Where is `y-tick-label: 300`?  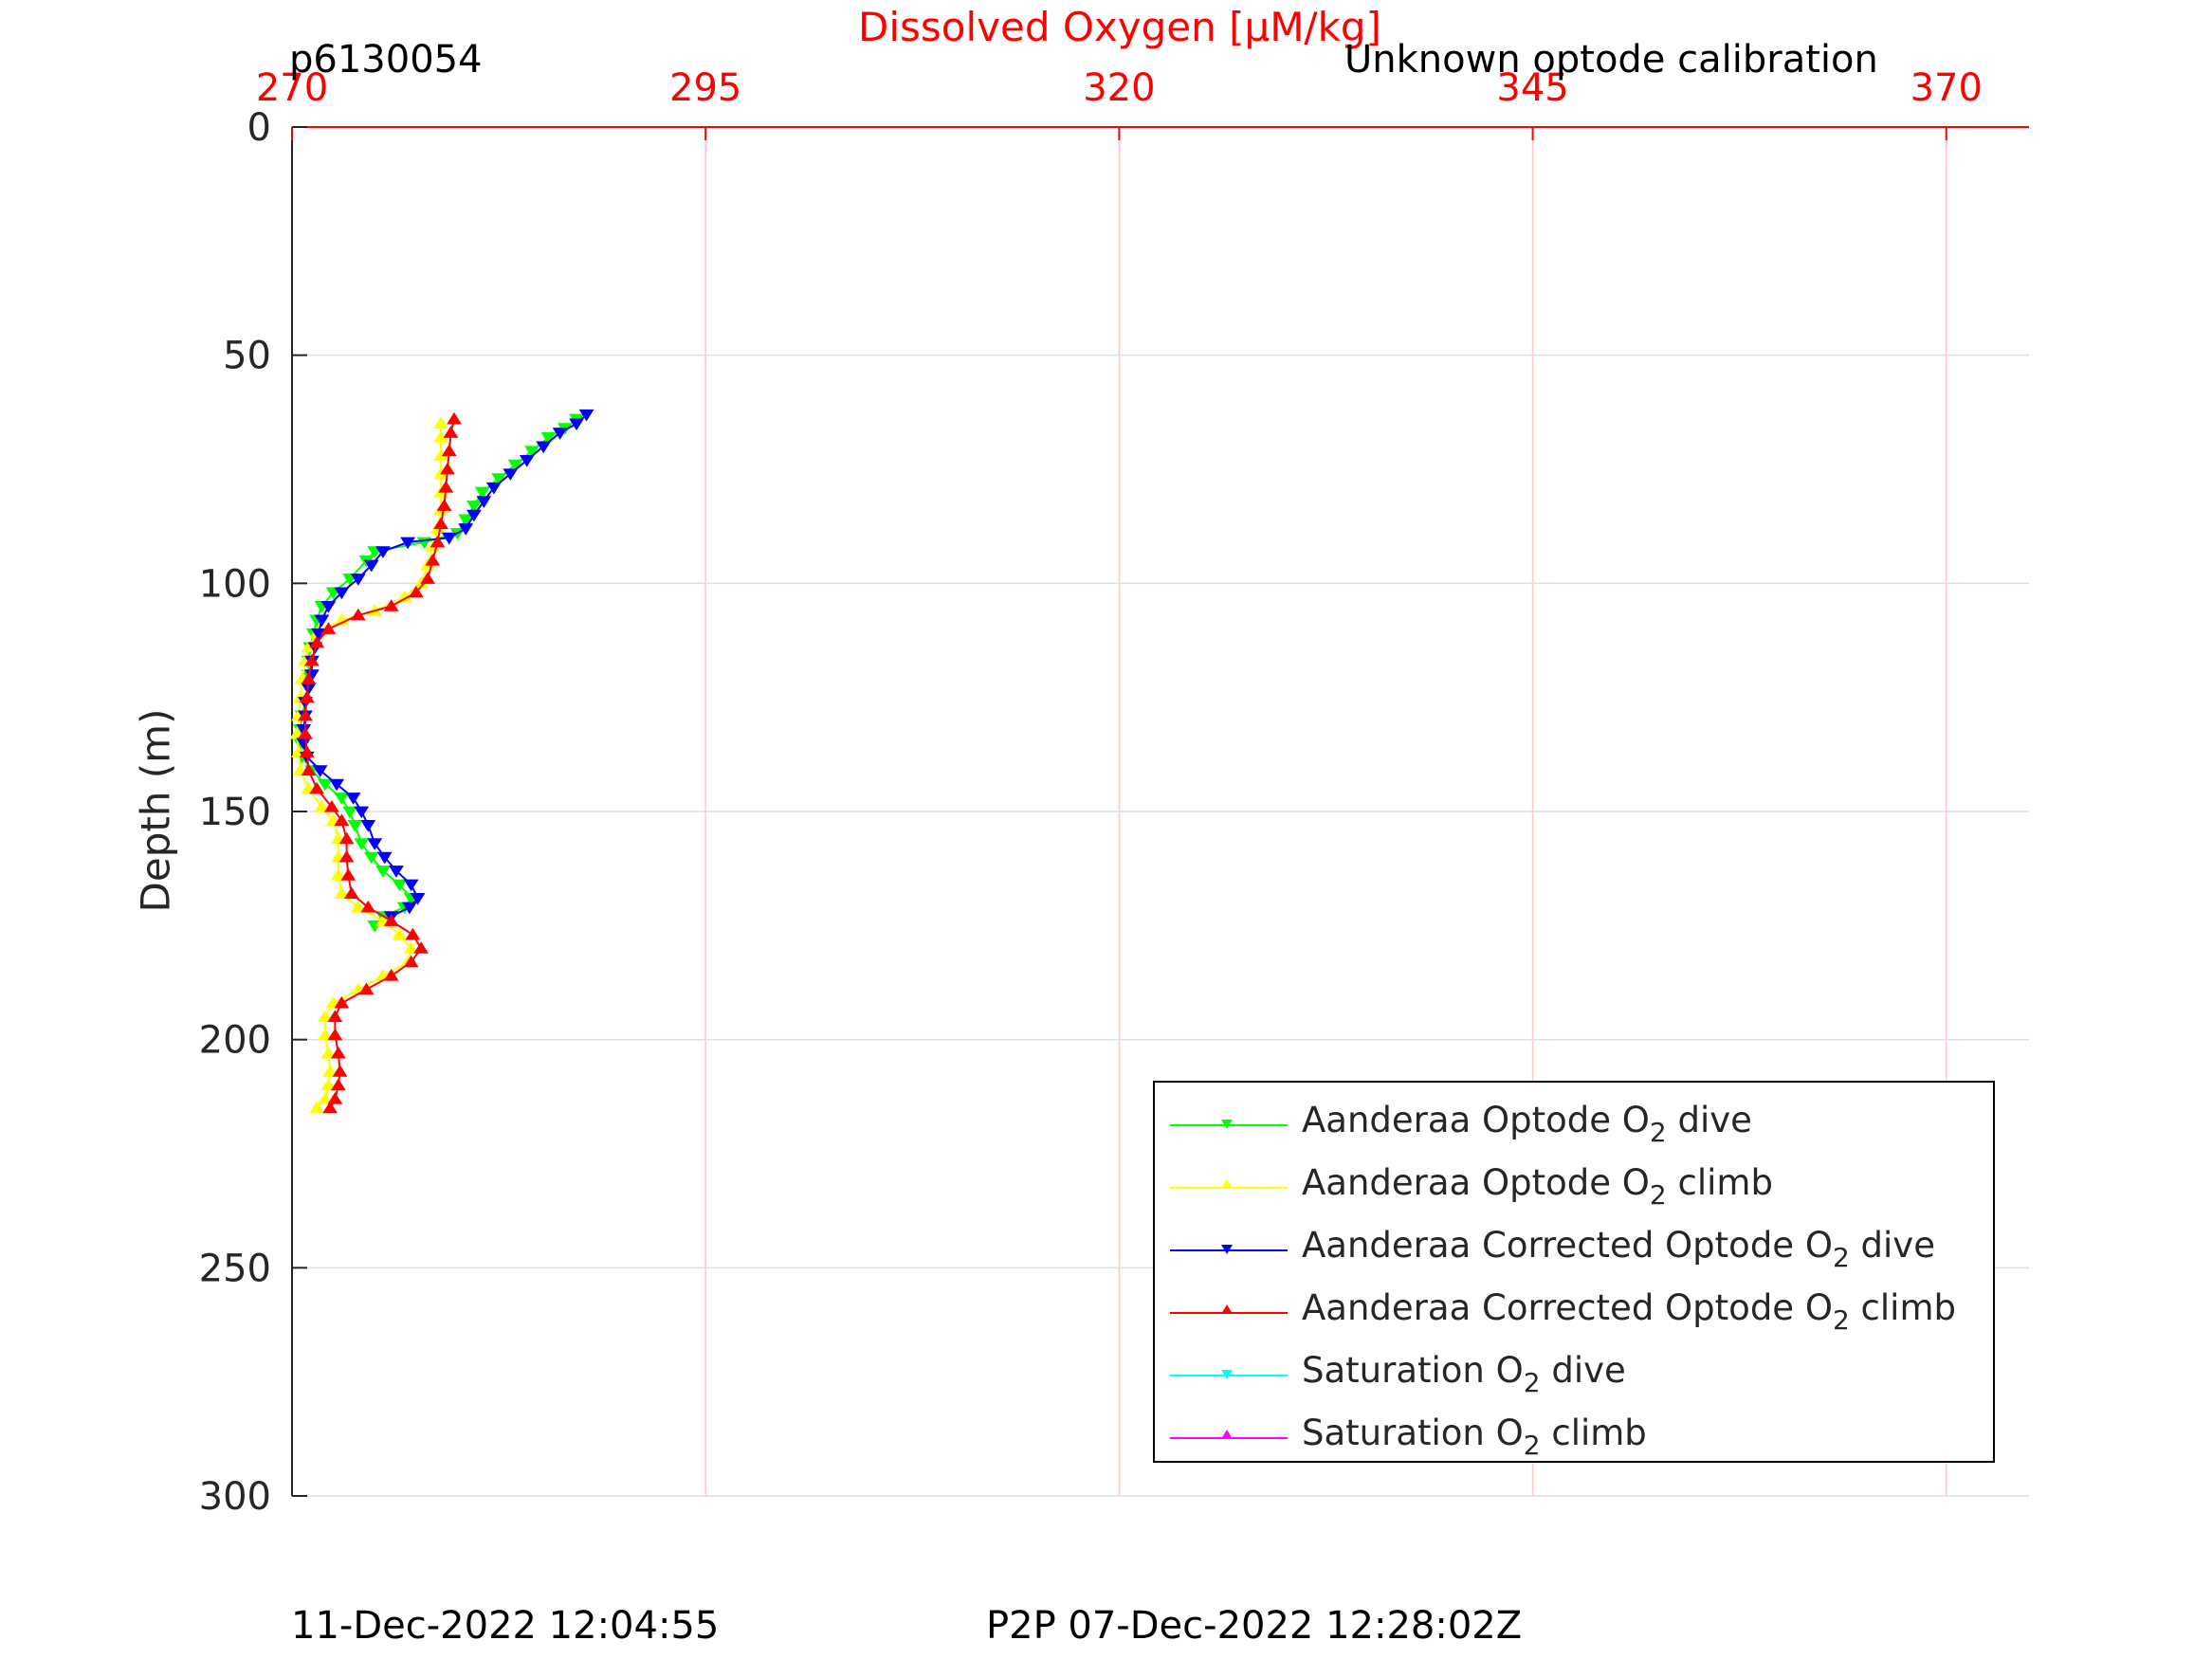
y-tick-label: 300 is located at coordinates (235, 1497).